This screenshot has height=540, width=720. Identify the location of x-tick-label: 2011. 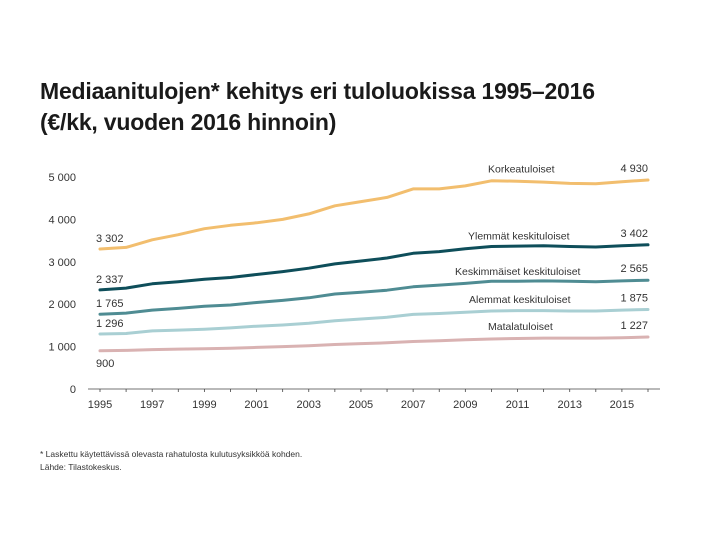
(518, 405).